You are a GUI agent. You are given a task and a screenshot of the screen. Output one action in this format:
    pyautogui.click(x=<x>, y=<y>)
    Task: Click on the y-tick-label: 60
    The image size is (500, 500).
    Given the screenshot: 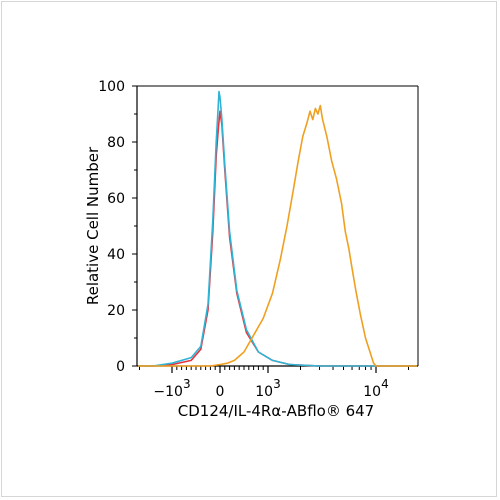 What is the action you would take?
    pyautogui.click(x=116, y=199)
    